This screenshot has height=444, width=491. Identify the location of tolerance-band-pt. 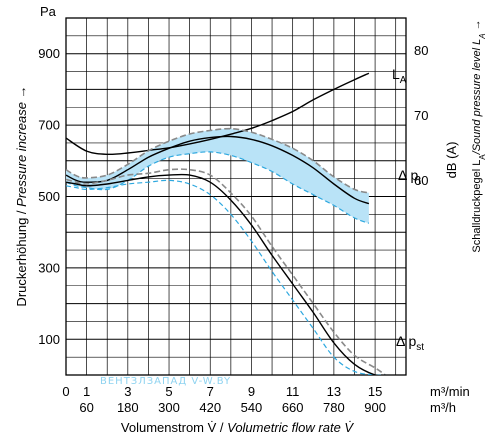
(217, 176).